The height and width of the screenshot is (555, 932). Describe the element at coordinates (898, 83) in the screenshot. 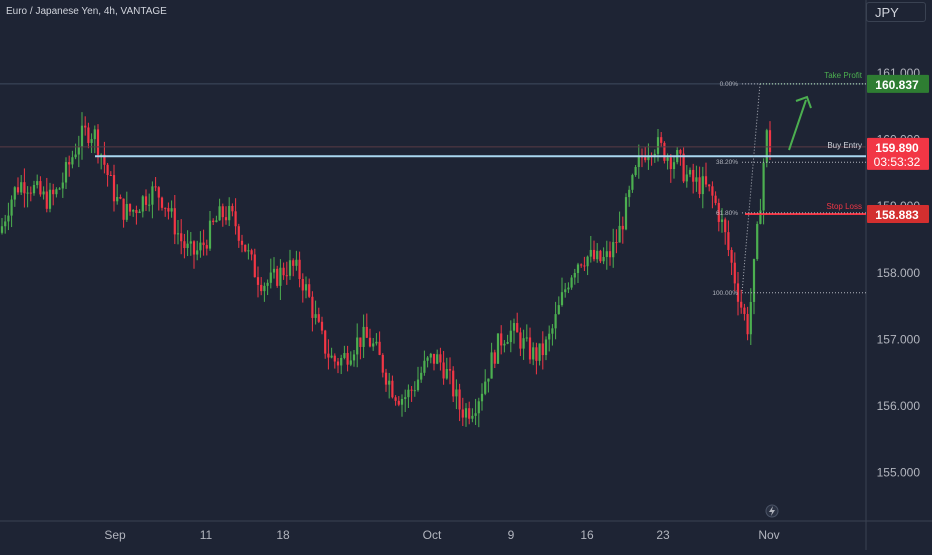

I see `take-profit-price-box` at that location.